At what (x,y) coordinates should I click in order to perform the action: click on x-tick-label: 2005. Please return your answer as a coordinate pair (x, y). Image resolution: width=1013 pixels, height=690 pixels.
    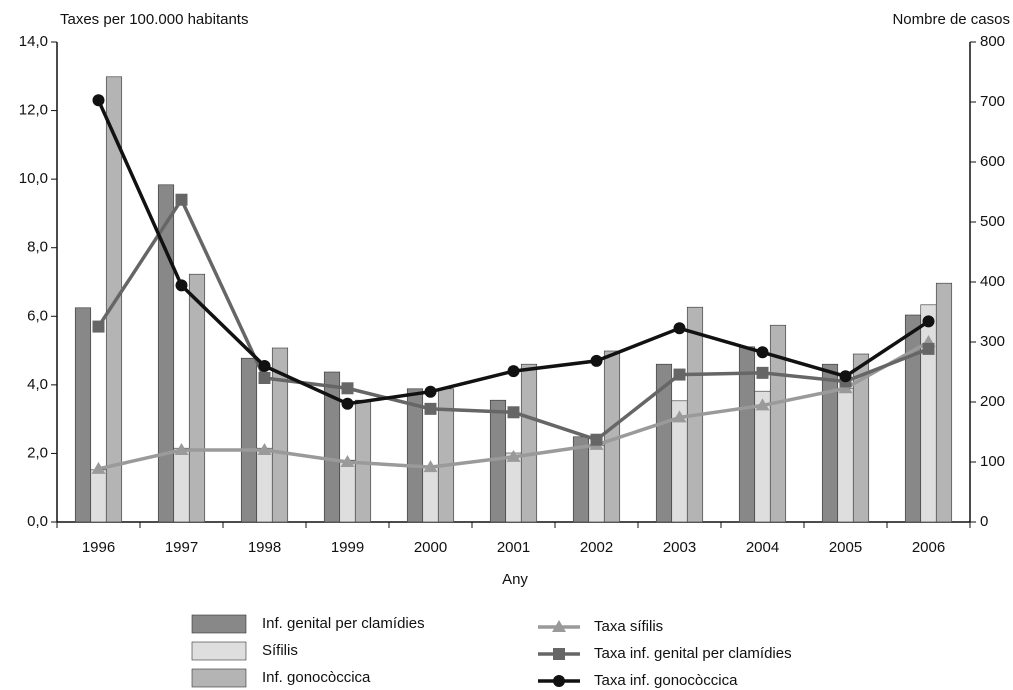
    Looking at the image, I should click on (845, 547).